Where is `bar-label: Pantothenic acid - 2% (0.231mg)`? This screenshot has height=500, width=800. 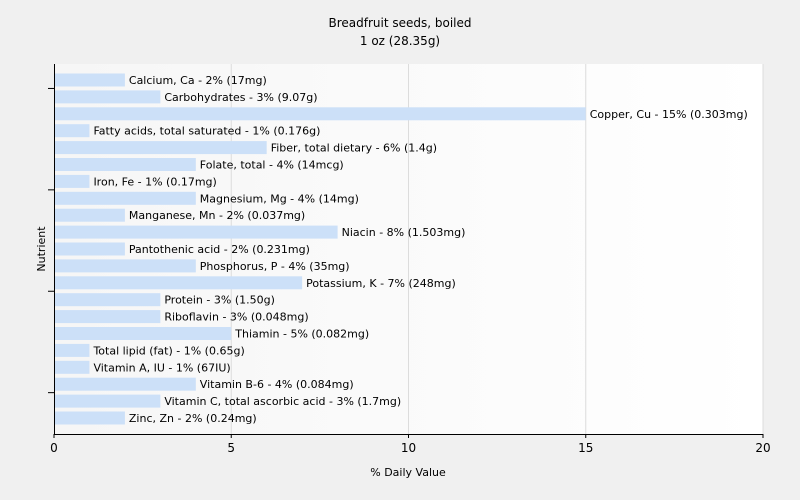 bar-label: Pantothenic acid - 2% (0.231mg) is located at coordinates (219, 249).